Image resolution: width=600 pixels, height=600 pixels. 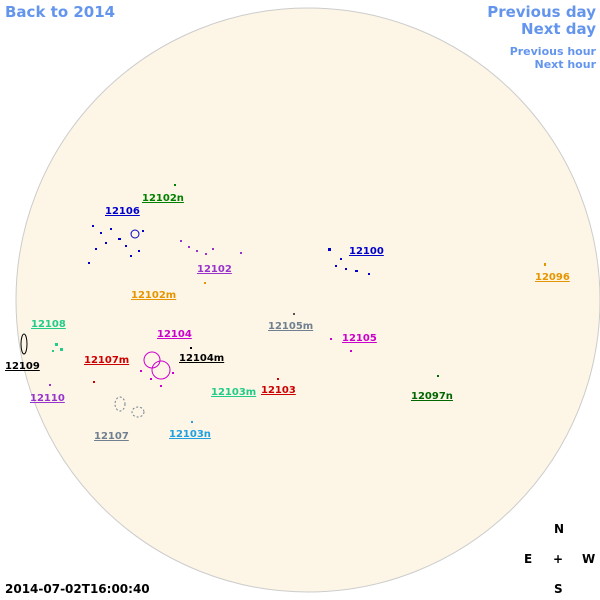 I want to click on compass-label: S, so click(x=558, y=589).